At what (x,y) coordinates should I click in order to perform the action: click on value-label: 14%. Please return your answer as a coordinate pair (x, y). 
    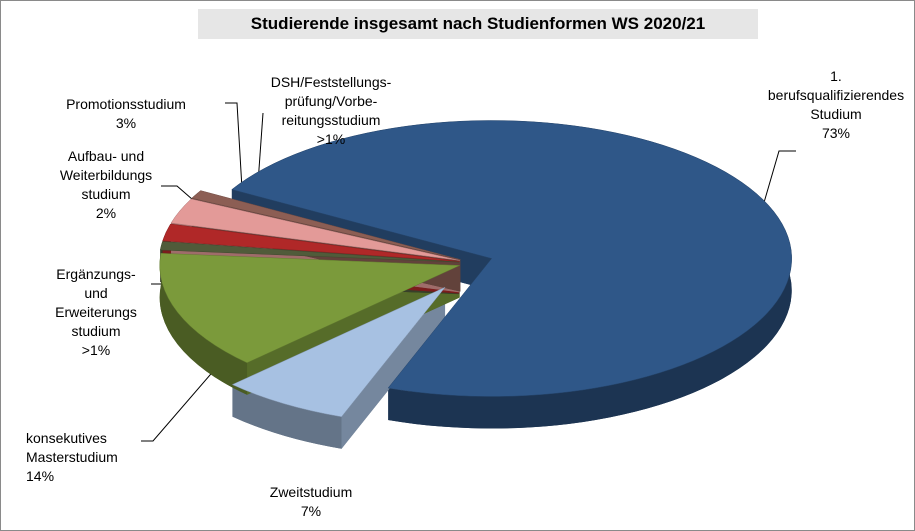
    Looking at the image, I should click on (40, 476).